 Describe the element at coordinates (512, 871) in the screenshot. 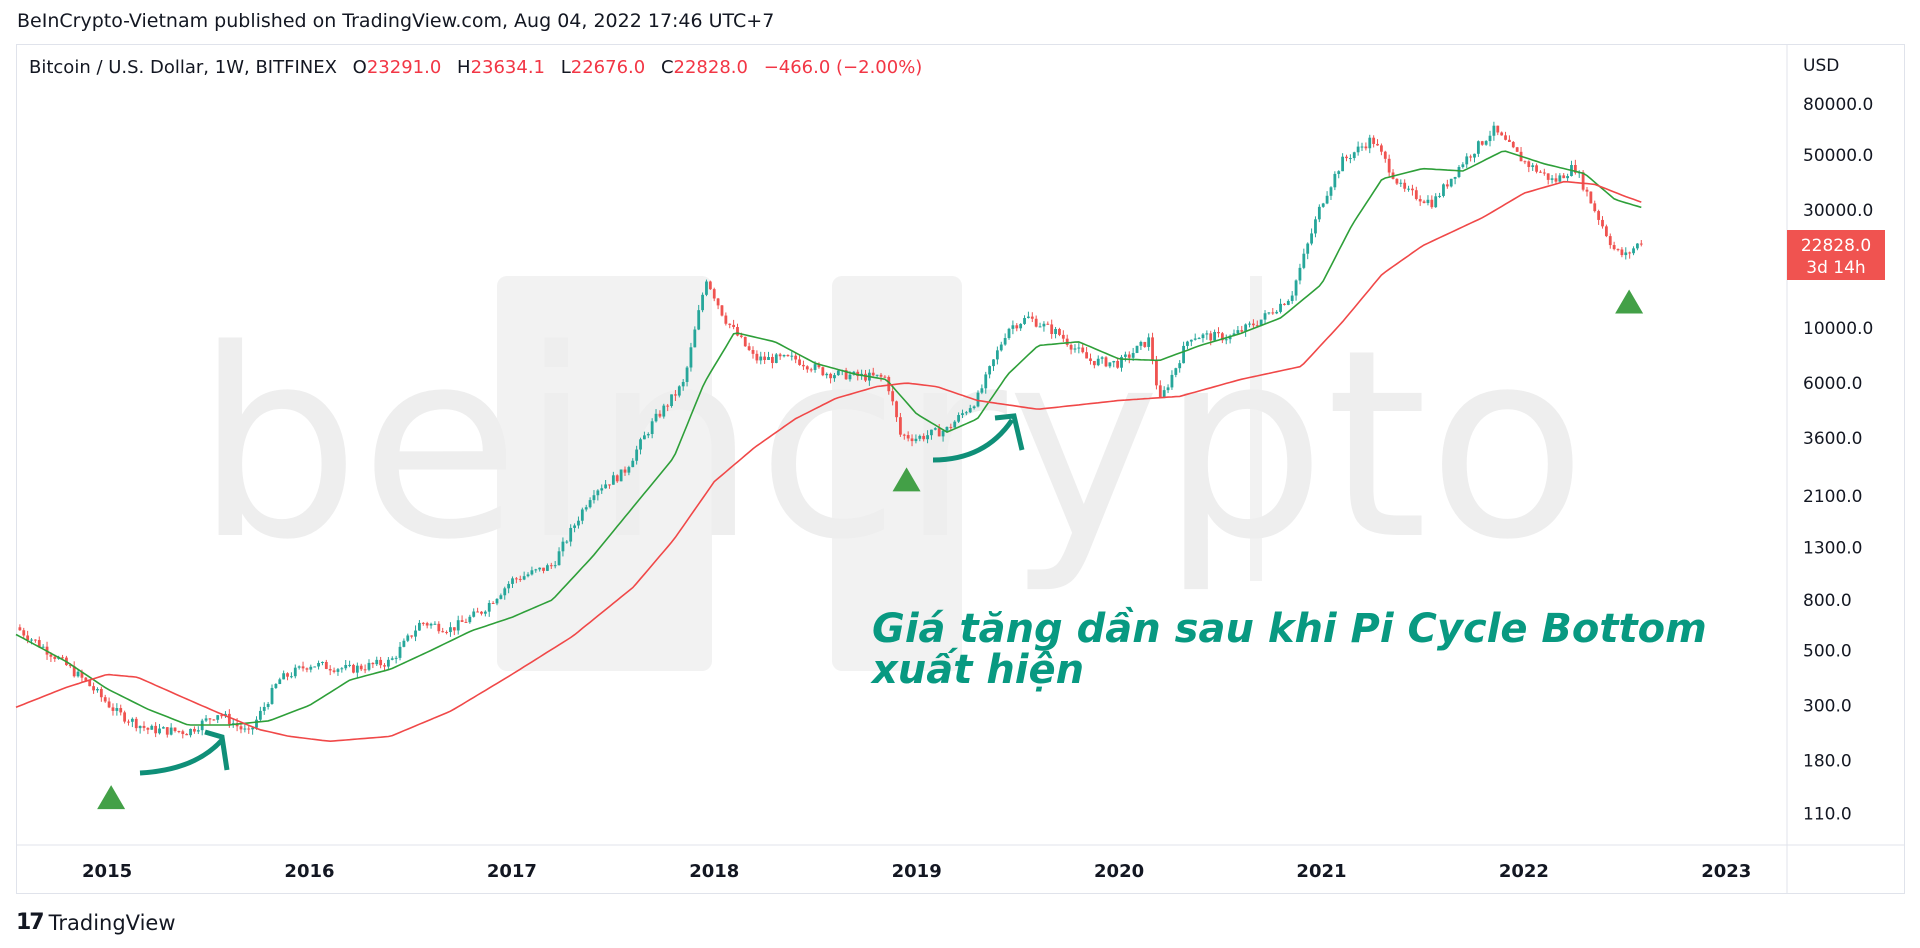

I see `year-tick-label: 2017` at that location.